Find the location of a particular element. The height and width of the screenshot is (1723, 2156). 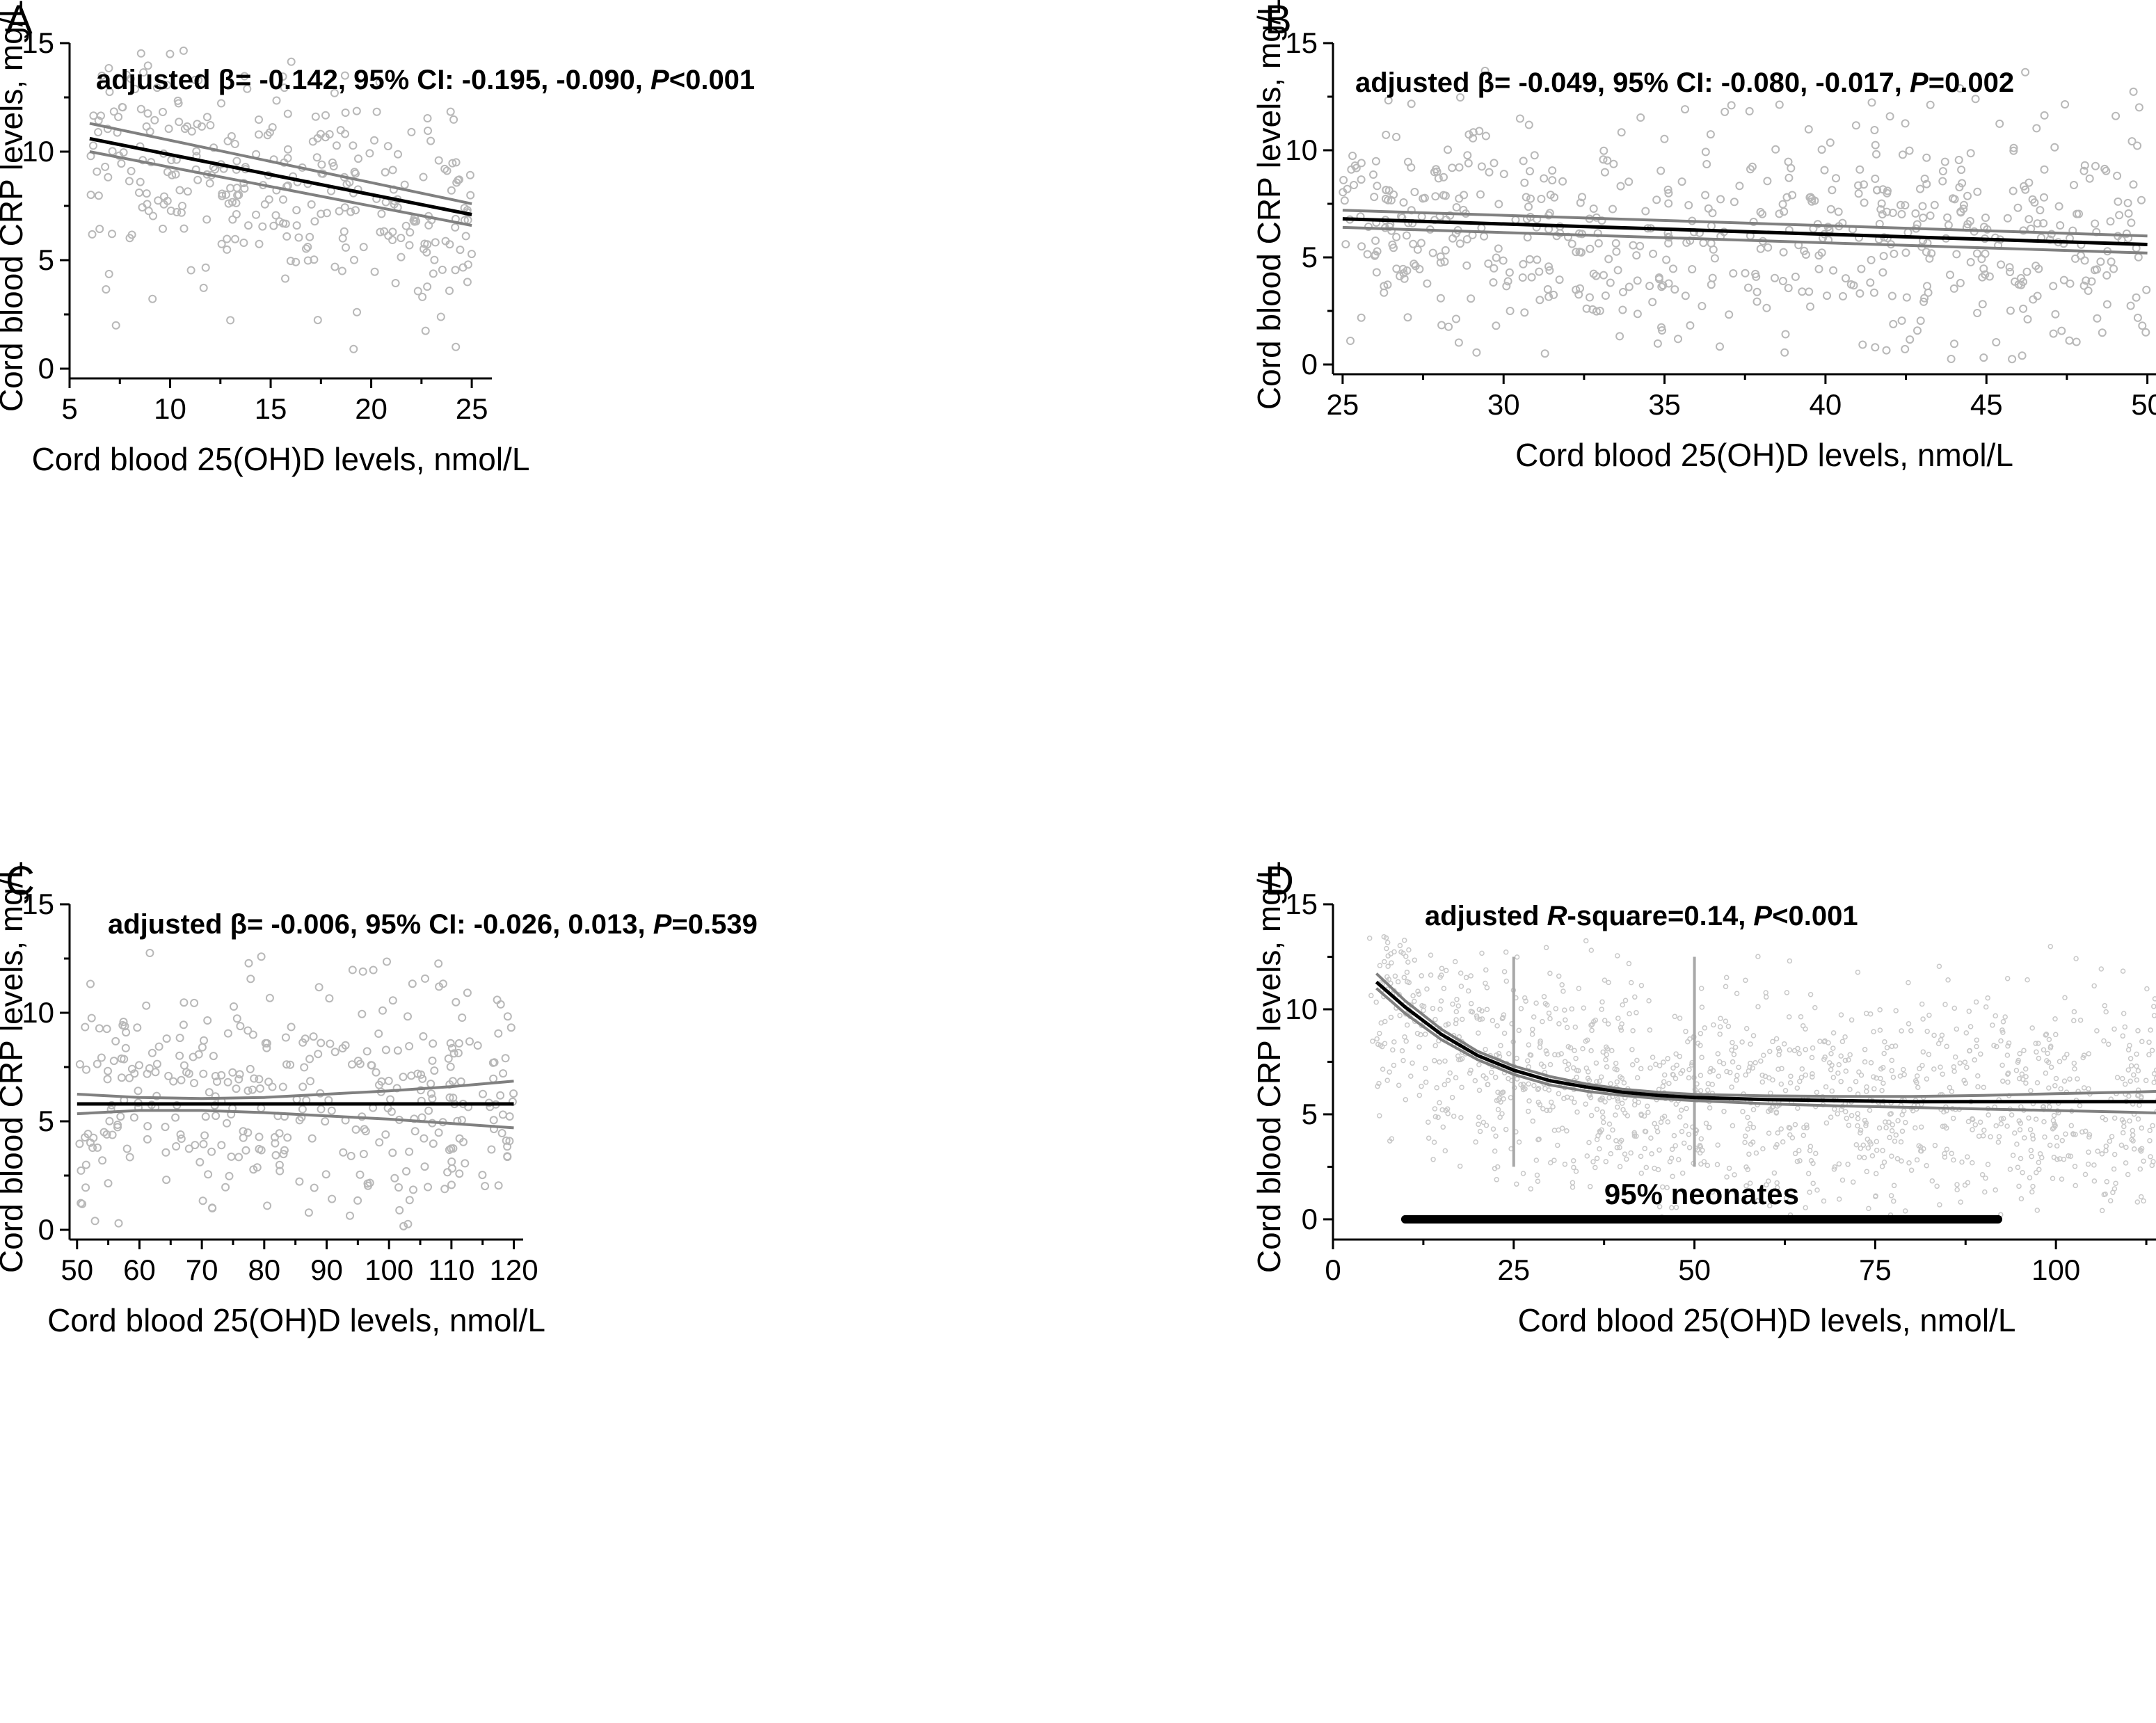

x-tick-label: 75 is located at coordinates (1875, 1269).